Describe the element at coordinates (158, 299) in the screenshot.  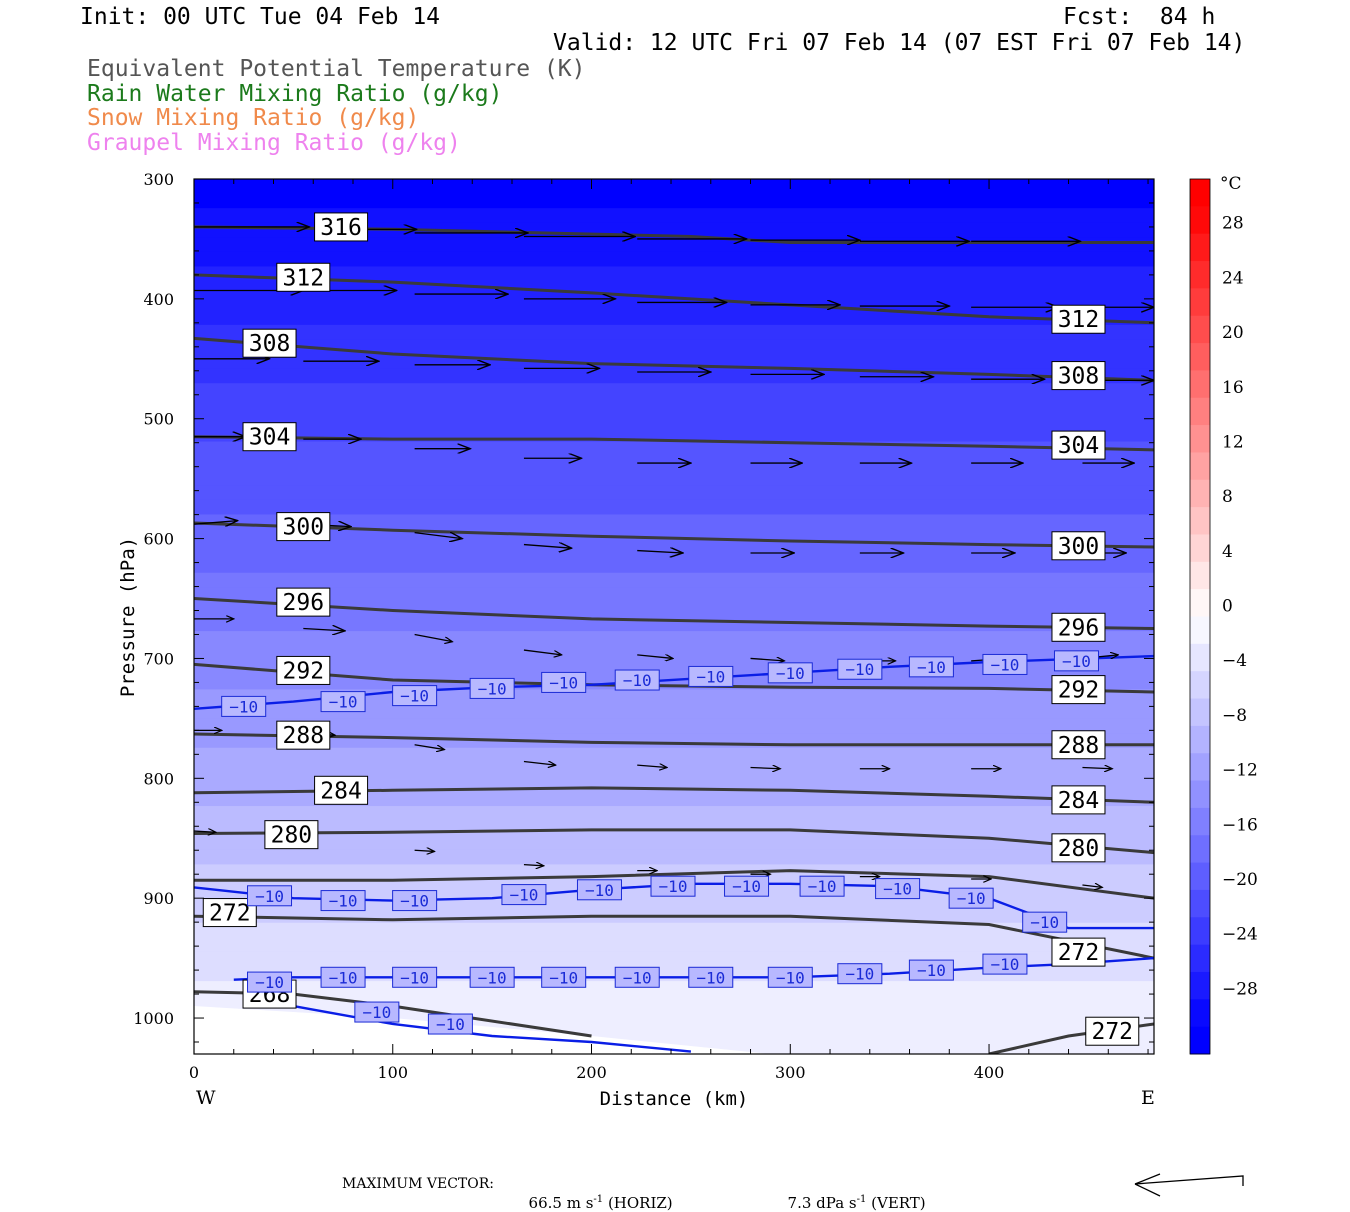
I see `y-tick-label: 400` at that location.